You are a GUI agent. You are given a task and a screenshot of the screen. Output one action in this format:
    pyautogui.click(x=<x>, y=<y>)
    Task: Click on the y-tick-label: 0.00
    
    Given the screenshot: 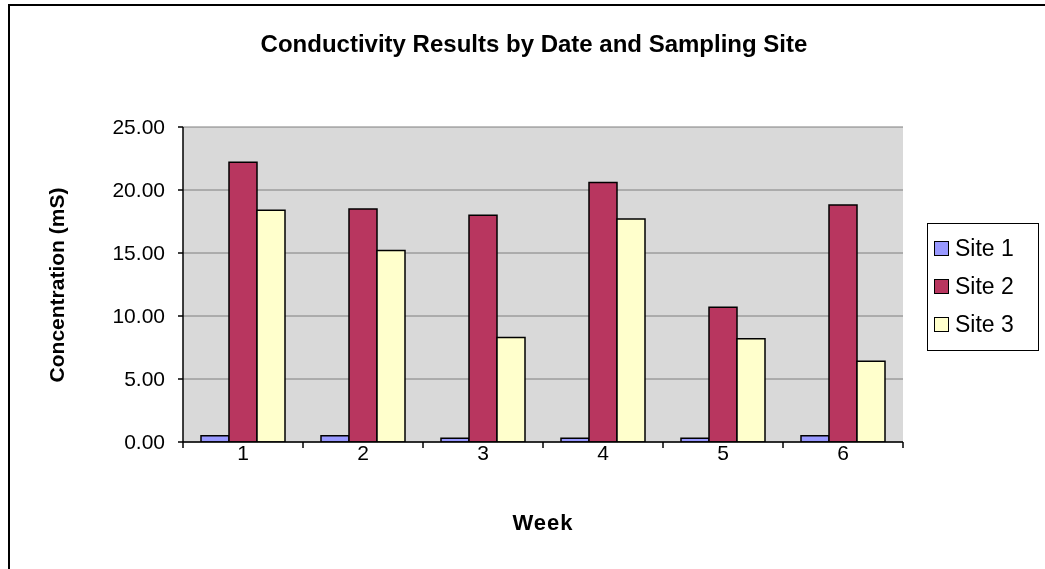 What is the action you would take?
    pyautogui.click(x=144, y=442)
    